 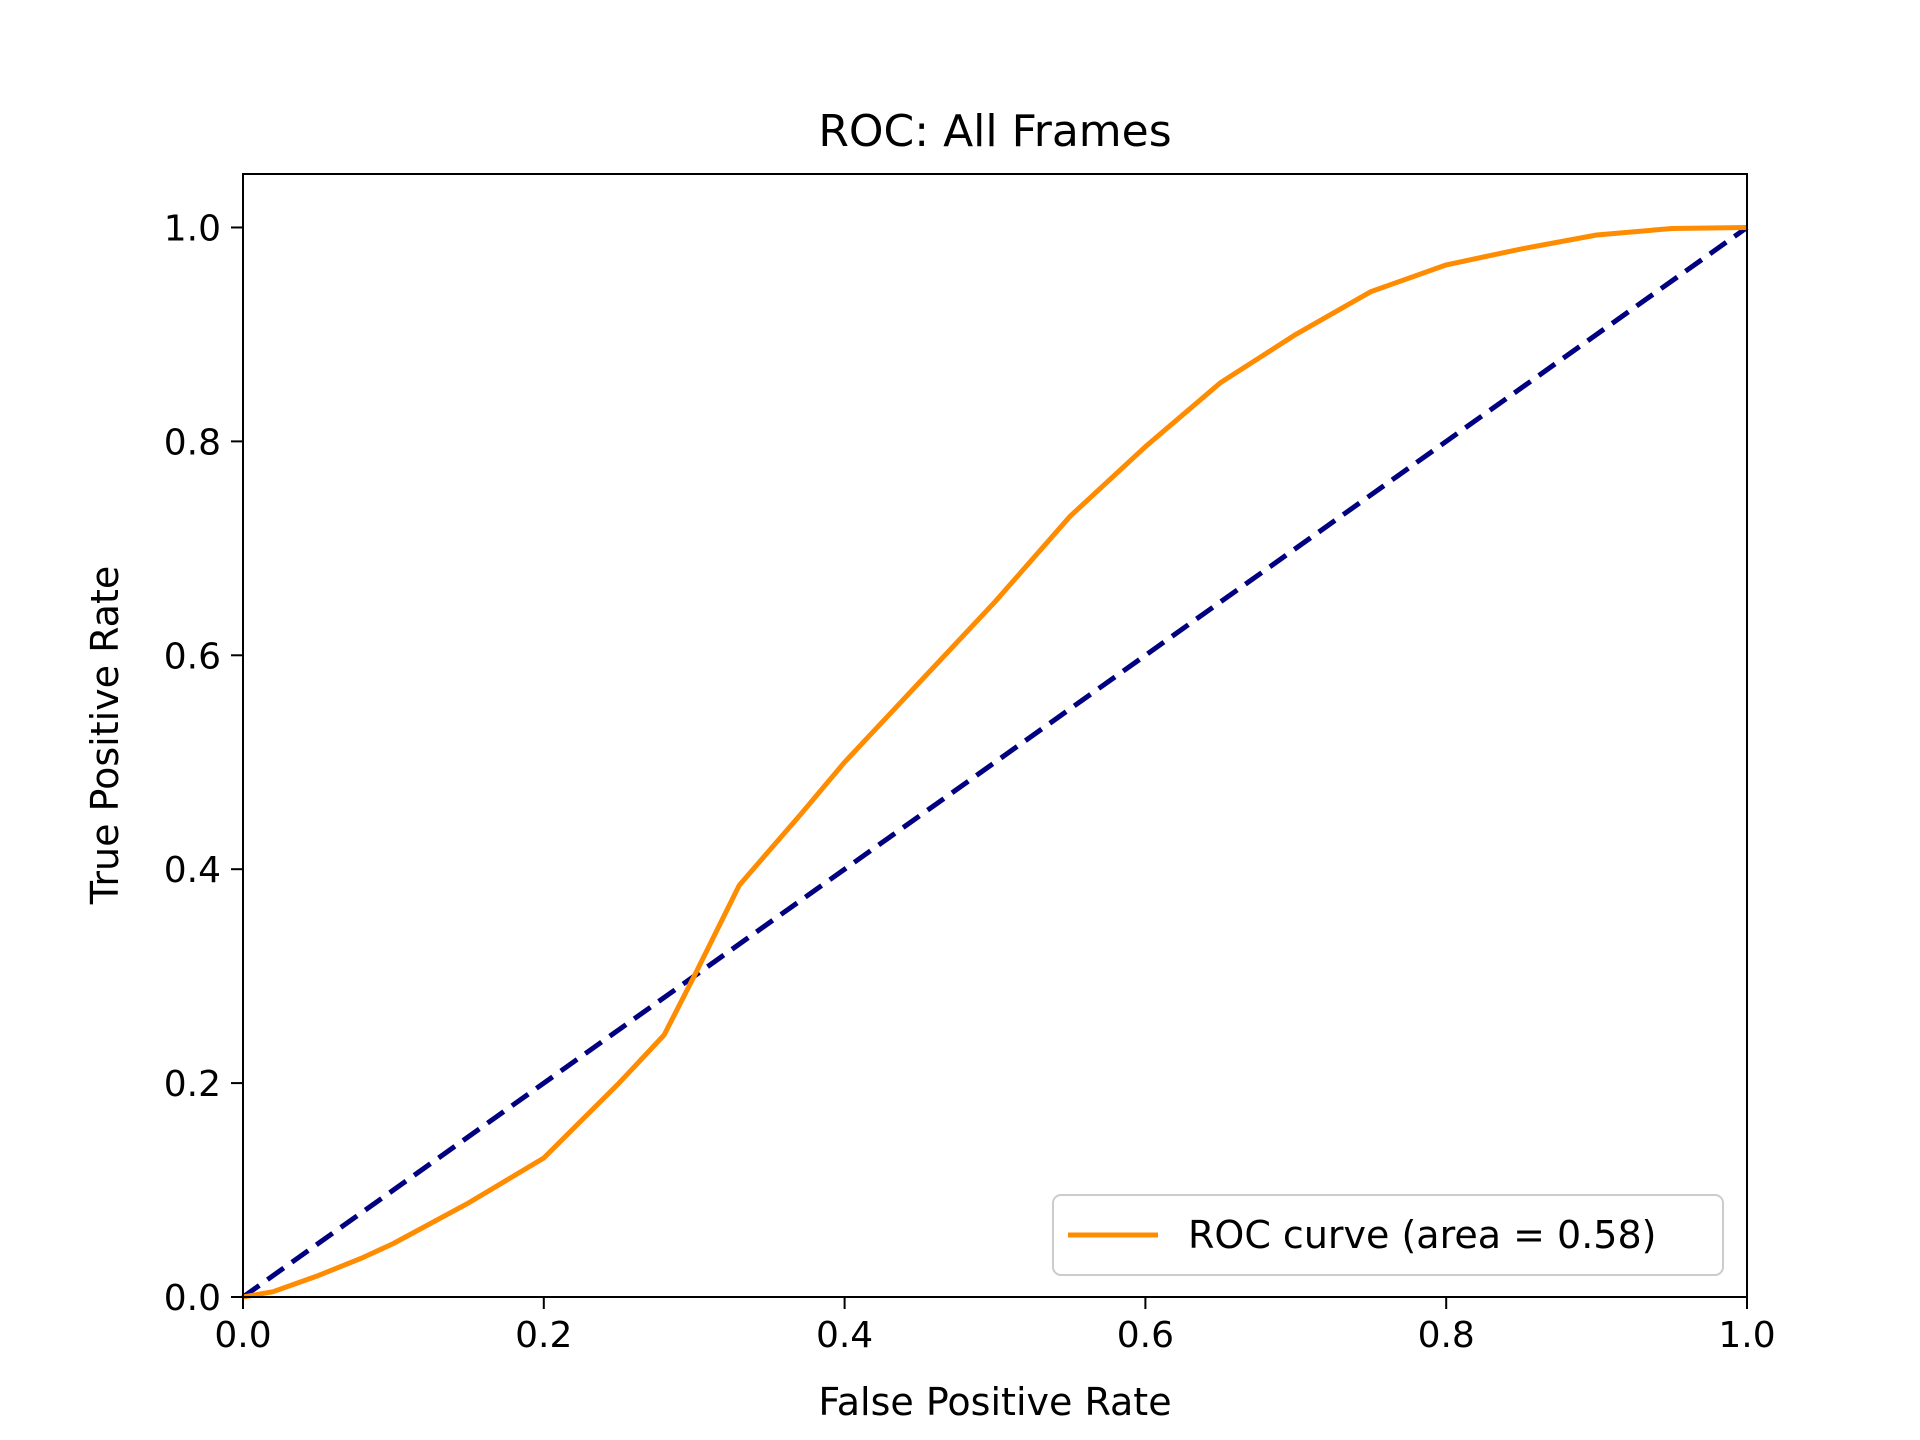 I want to click on y-tick-label: 1.0, so click(x=192, y=228).